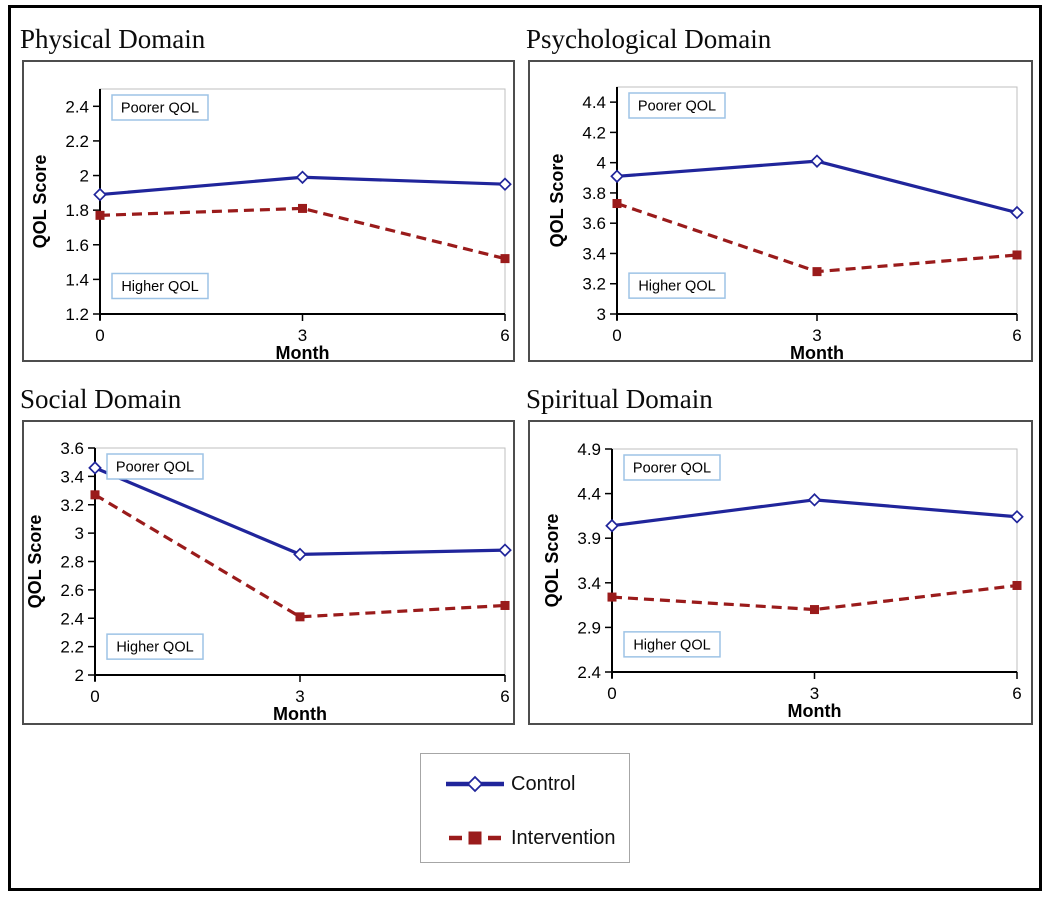 Image resolution: width=1050 pixels, height=900 pixels. Describe the element at coordinates (77, 314) in the screenshot. I see `svg-text: 1.2` at that location.